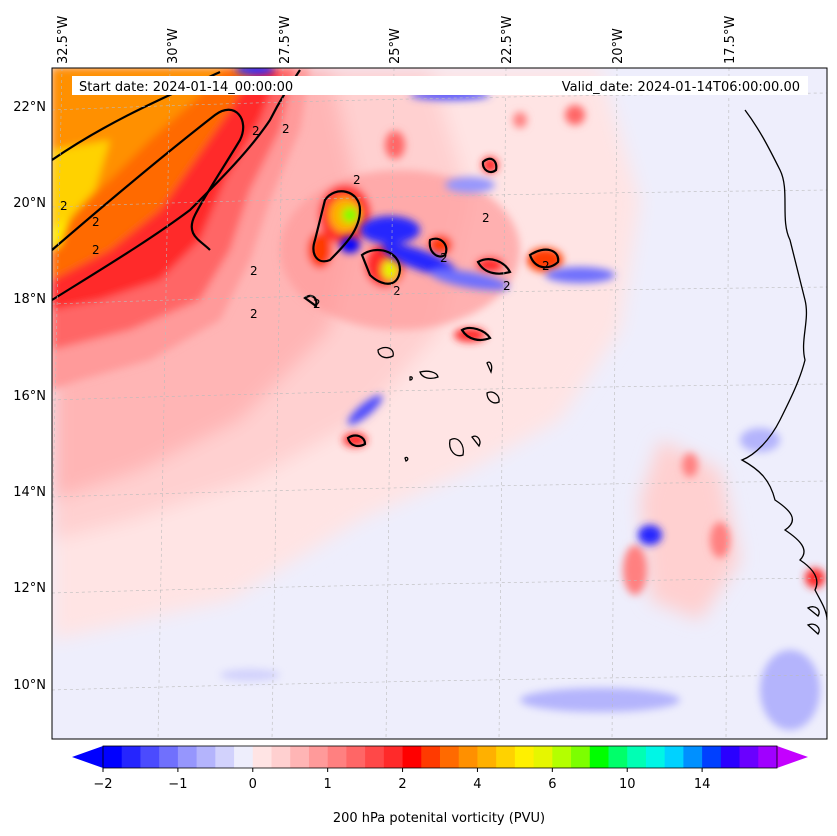  I want to click on lon-label: 17.5°W, so click(730, 40).